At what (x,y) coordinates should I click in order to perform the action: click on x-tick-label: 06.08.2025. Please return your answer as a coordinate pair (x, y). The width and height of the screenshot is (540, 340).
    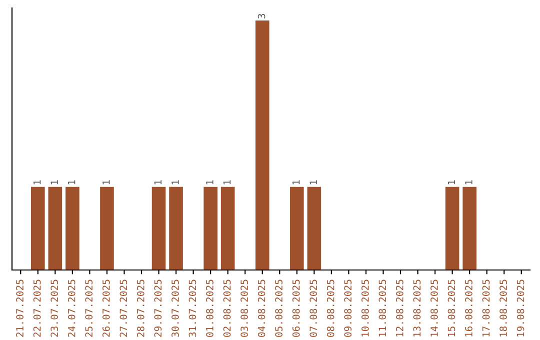
    Looking at the image, I should click on (296, 308).